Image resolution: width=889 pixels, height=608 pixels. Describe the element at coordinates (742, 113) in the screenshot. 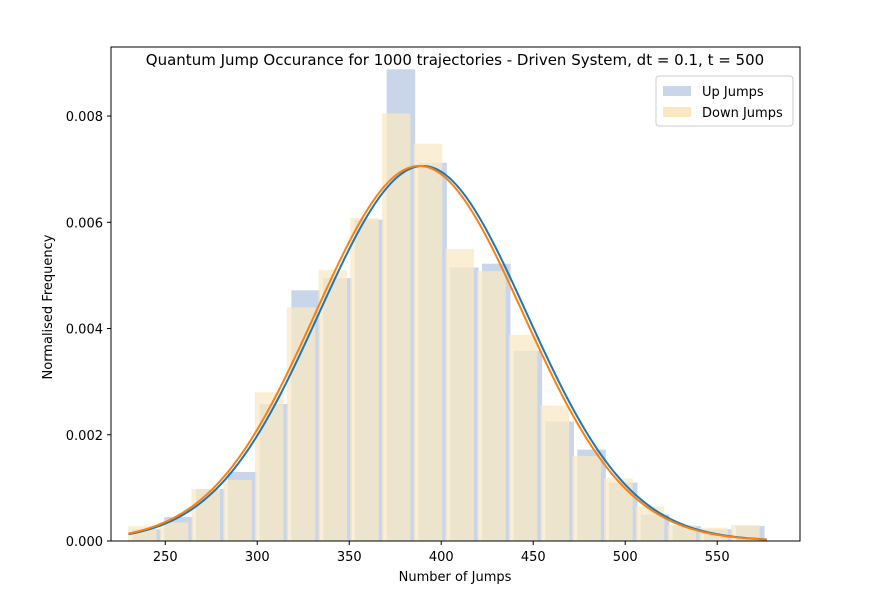

I see `legend-label-down-jumps: Down Jumps` at that location.